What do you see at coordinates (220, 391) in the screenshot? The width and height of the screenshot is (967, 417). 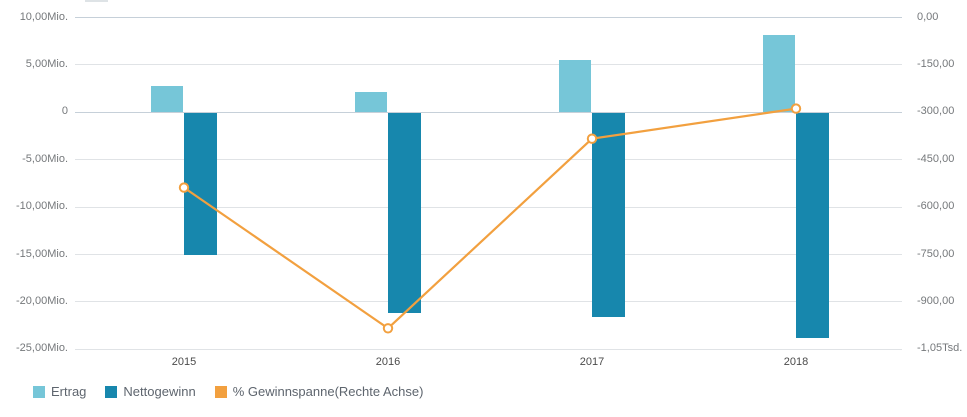 I see `legend-swatch-gewinnspanne` at bounding box center [220, 391].